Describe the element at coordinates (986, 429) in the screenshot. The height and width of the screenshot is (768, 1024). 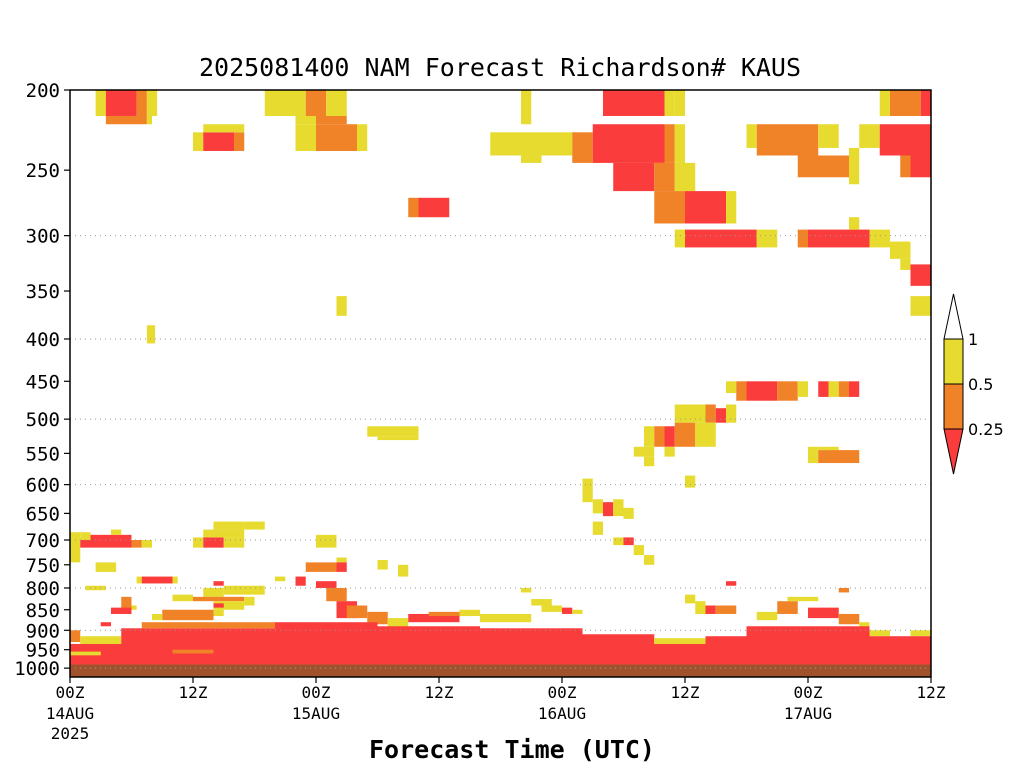
I see `legend-label: 0.25` at that location.